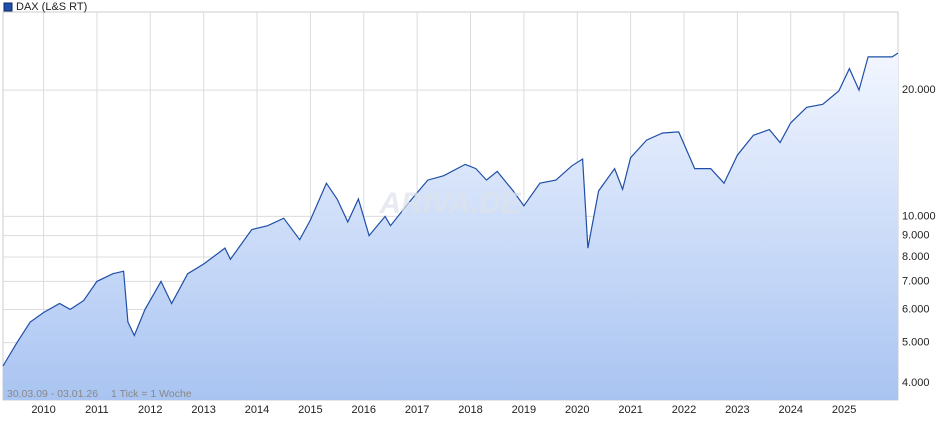 The width and height of the screenshot is (940, 435). Describe the element at coordinates (257, 410) in the screenshot. I see `x-tick-label: 2014` at that location.